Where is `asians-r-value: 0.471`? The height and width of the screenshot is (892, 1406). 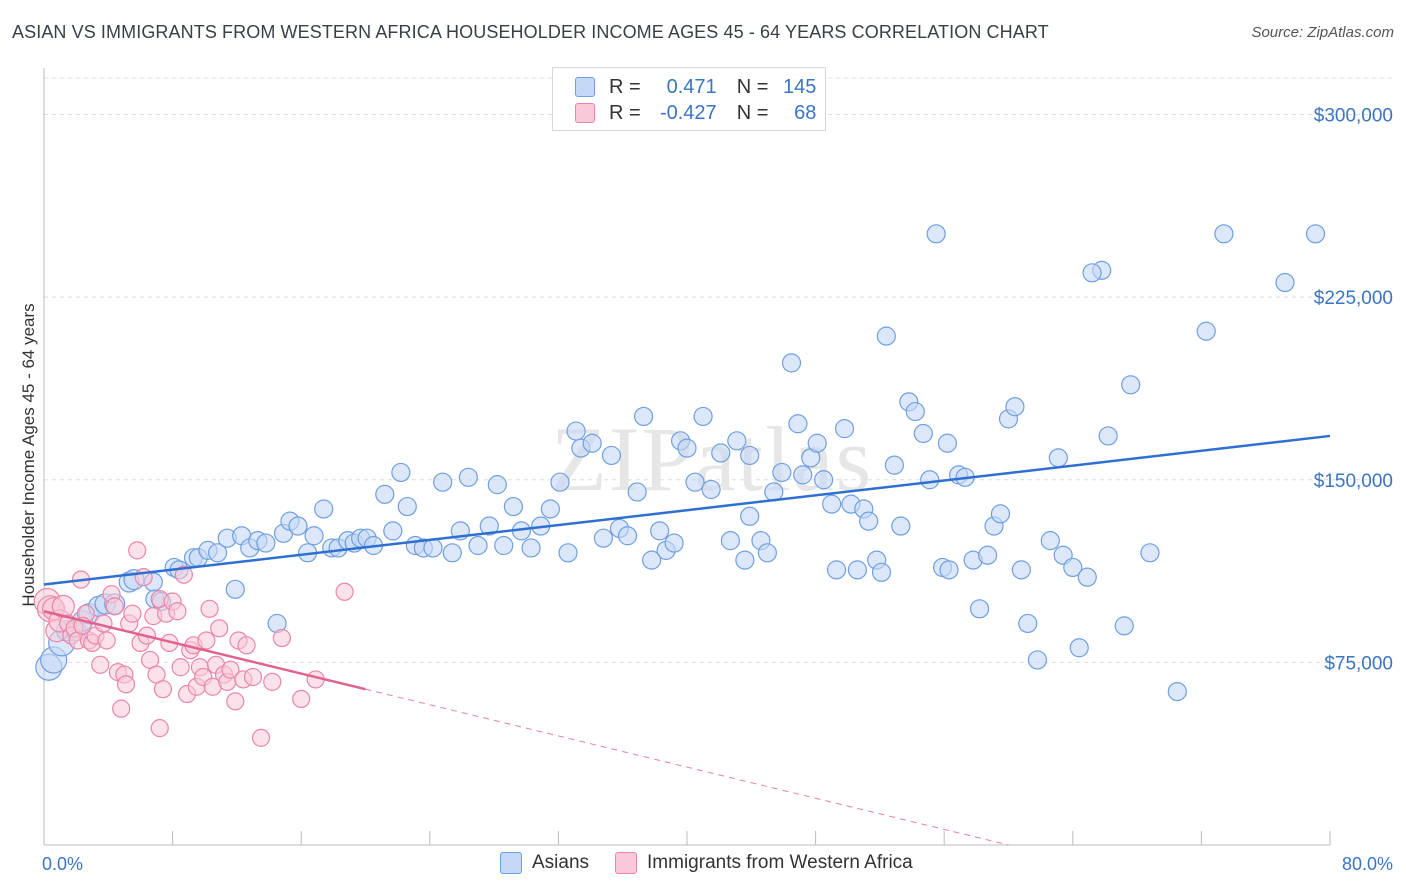 asians-r-value: 0.471 is located at coordinates (691, 86).